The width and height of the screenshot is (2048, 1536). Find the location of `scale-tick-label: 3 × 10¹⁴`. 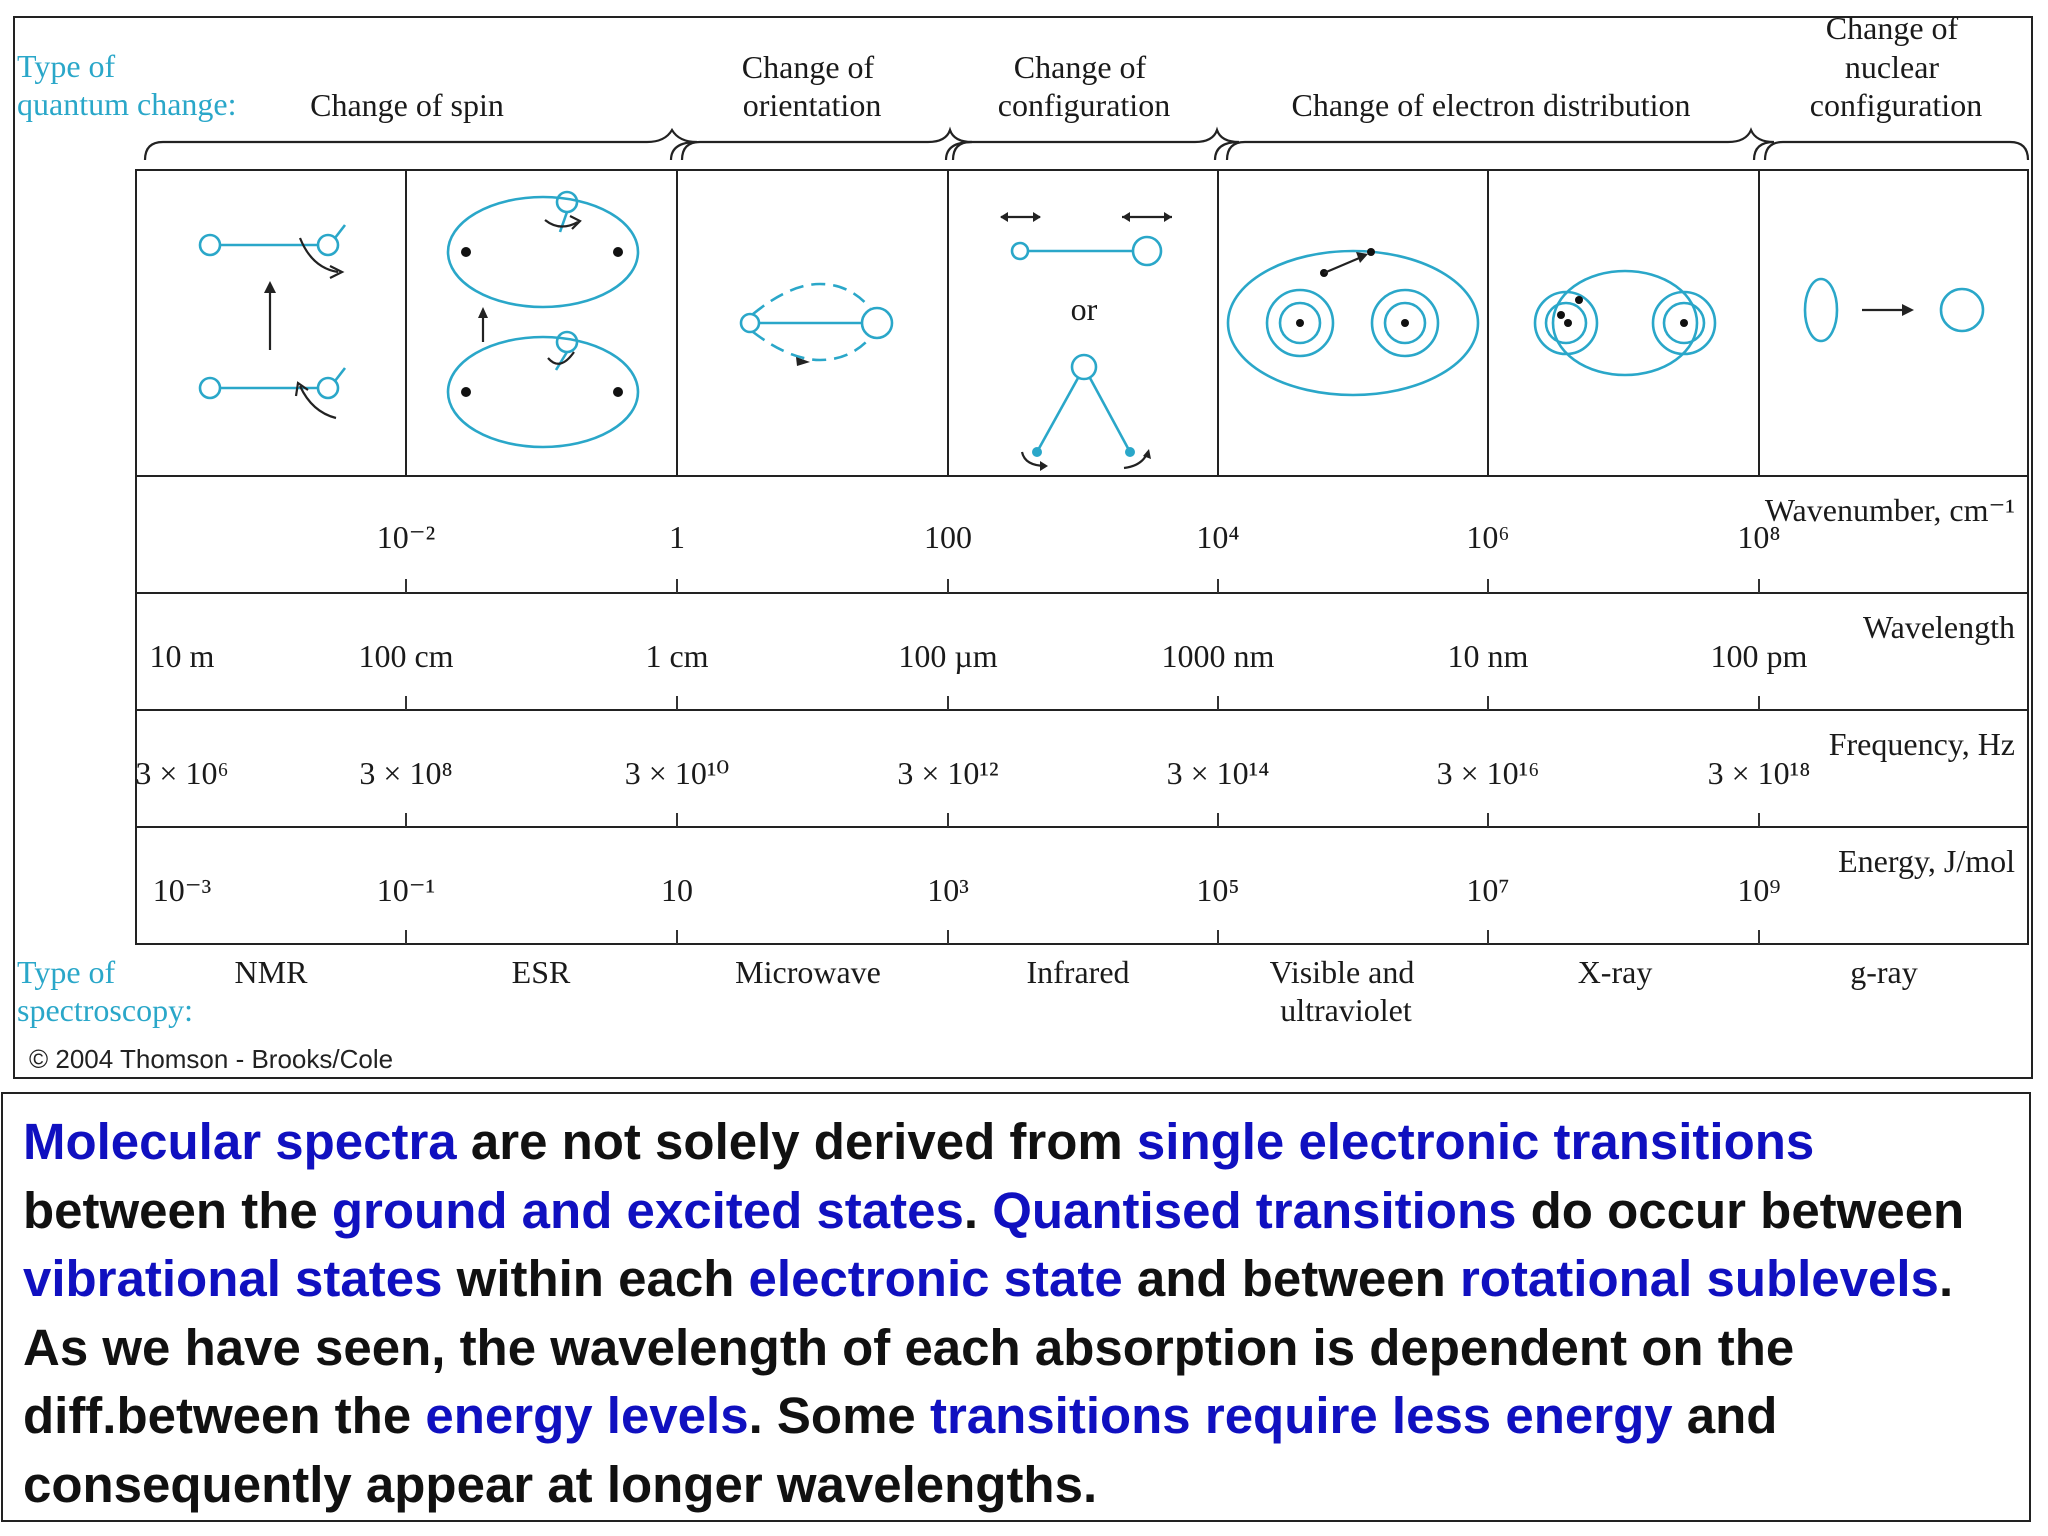

scale-tick-label: 3 × 10¹⁴ is located at coordinates (1218, 773).